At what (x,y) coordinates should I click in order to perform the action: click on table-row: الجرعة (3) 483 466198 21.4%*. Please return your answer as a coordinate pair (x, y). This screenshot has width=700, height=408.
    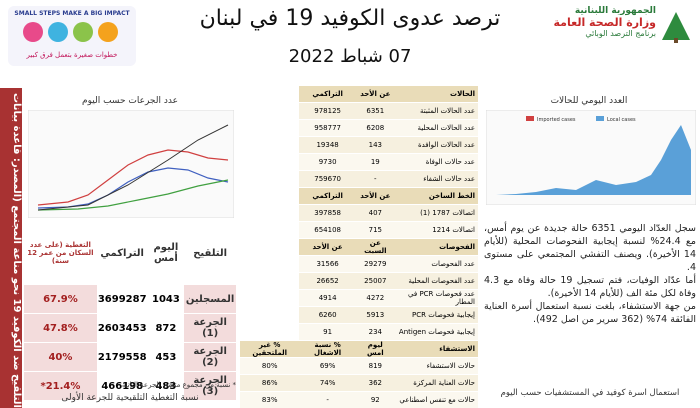
    Looking at the image, I should click on (130, 386).